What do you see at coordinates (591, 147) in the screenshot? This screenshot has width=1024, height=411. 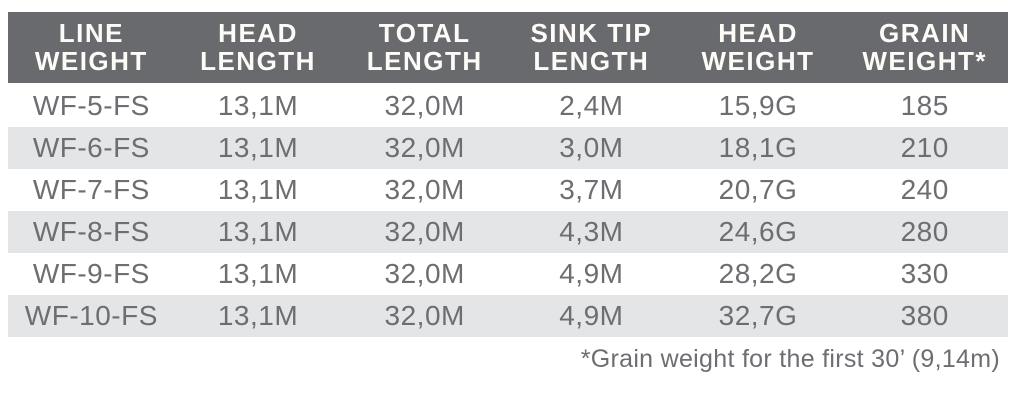 I see `cell-sink-tip-length: 3,0M` at bounding box center [591, 147].